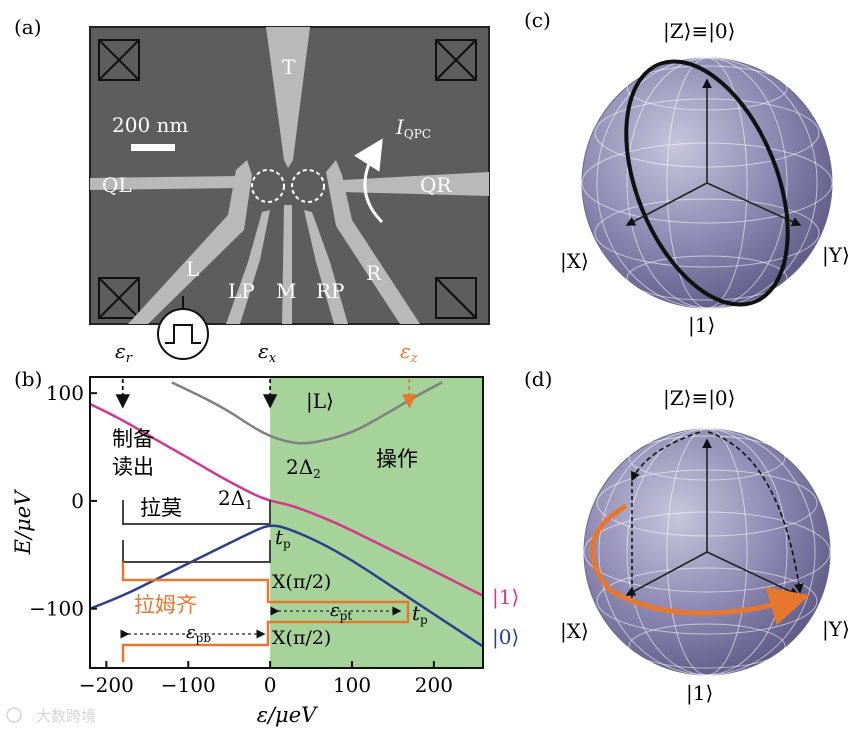 The image size is (860, 733). I want to click on qpc-current-arrow, so click(369, 181).